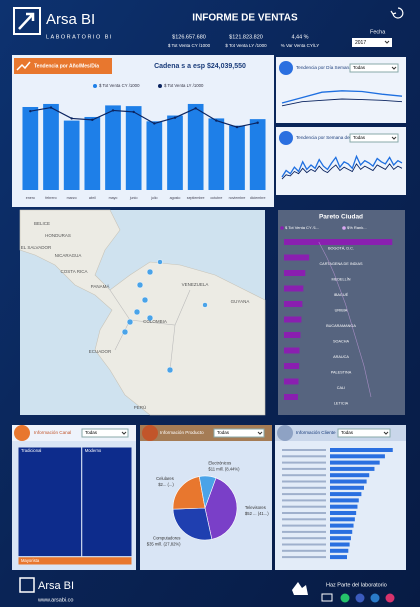  Describe the element at coordinates (52, 432) in the screenshot. I see `panel-title: Información Canal` at that location.